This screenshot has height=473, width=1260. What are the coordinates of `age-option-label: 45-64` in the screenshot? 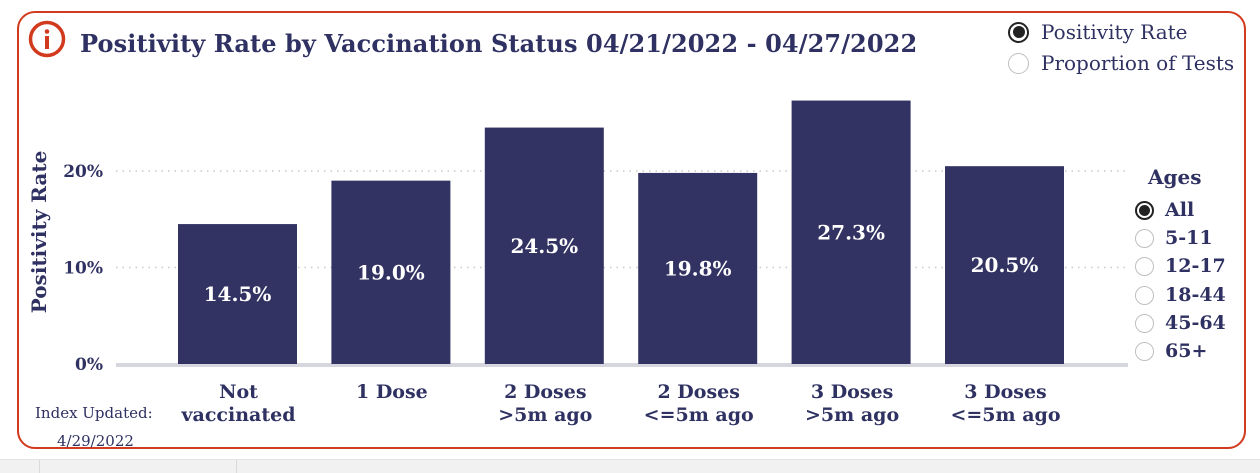 It's located at (1195, 323).